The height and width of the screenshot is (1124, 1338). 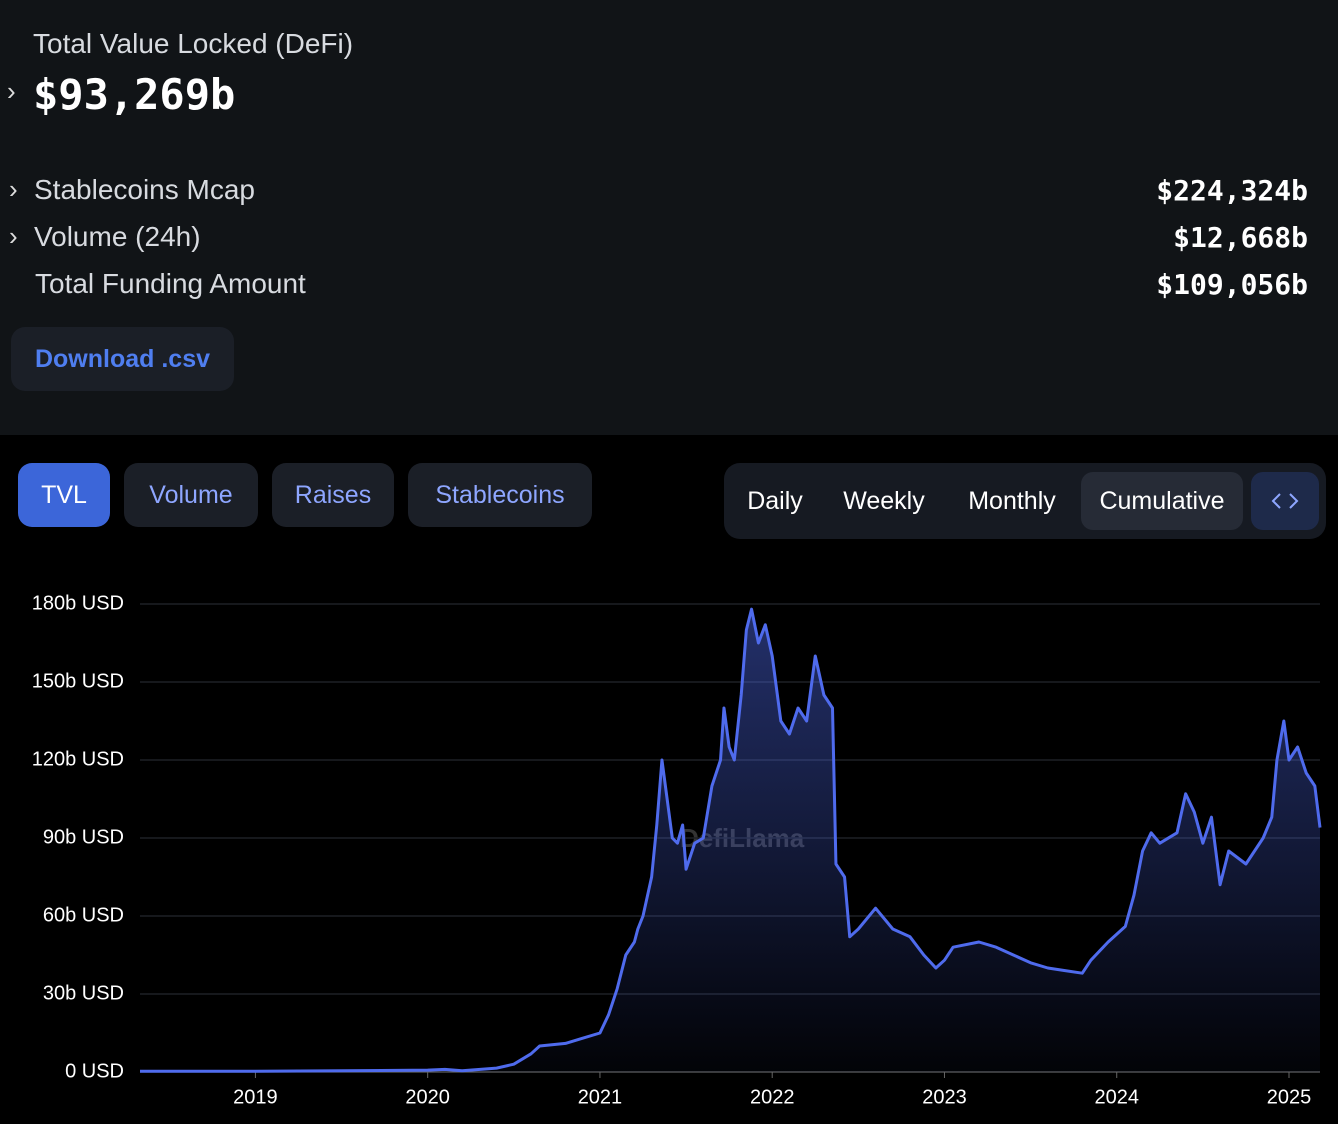 What do you see at coordinates (884, 500) in the screenshot?
I see `period: Weekly` at bounding box center [884, 500].